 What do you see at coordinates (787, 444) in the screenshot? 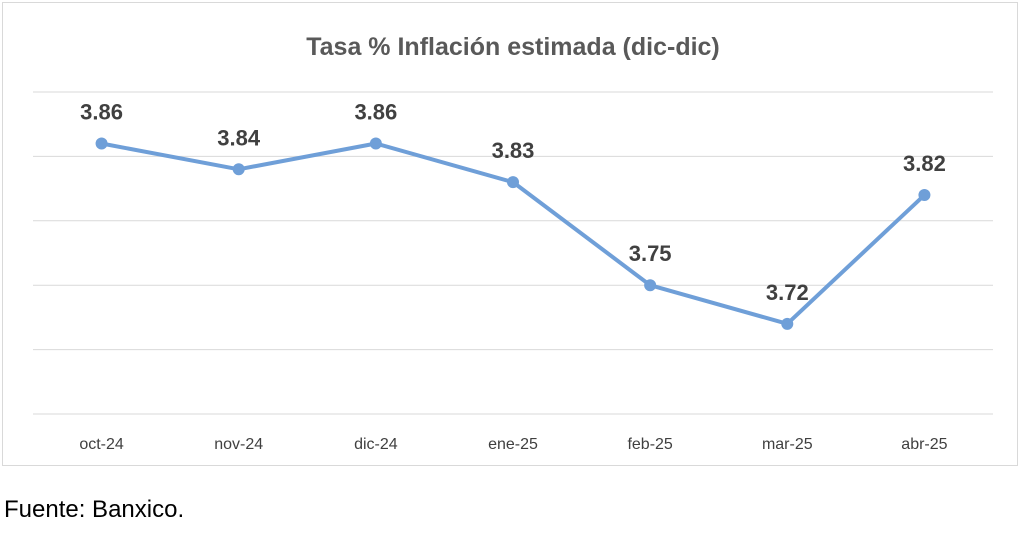
I see `x-tick-label: mar-25` at bounding box center [787, 444].